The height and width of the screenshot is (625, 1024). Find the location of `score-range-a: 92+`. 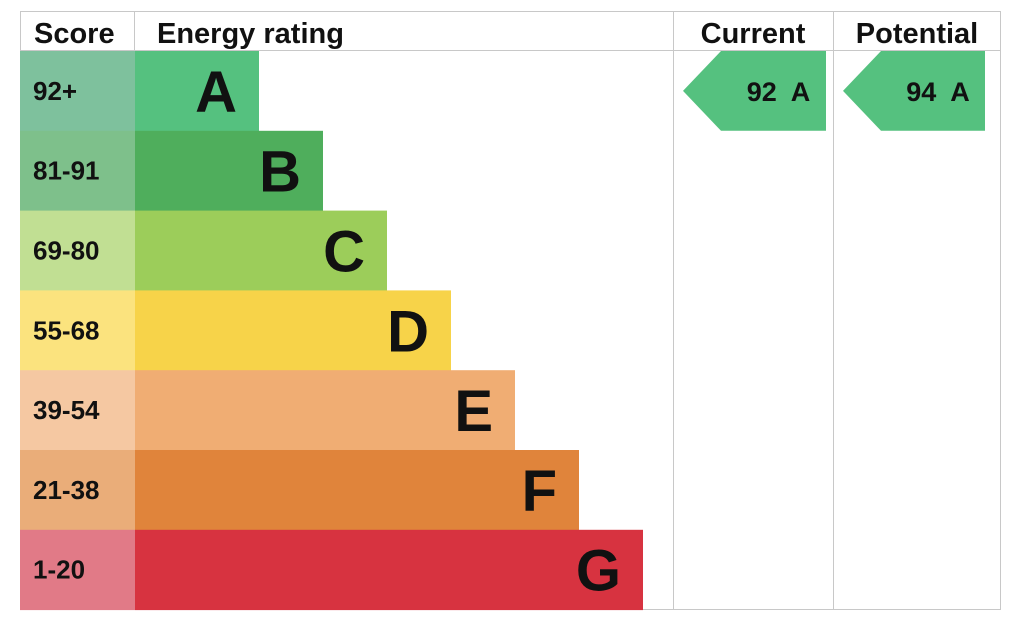

score-range-a: 92+ is located at coordinates (55, 91).